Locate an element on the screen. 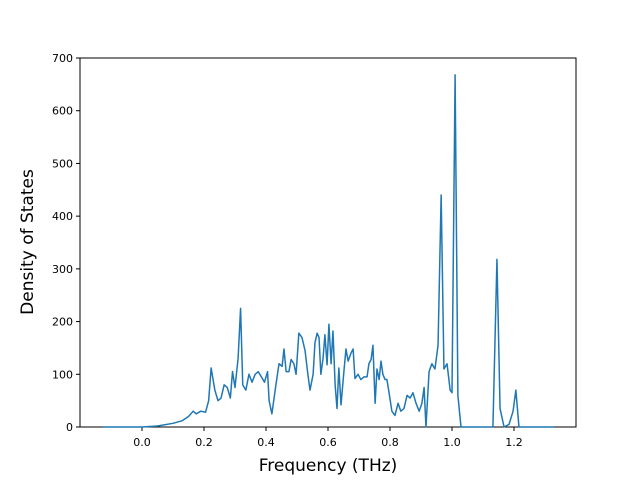 This screenshot has width=640, height=480. x-axis-label: Frequency (THz) is located at coordinates (328, 466).